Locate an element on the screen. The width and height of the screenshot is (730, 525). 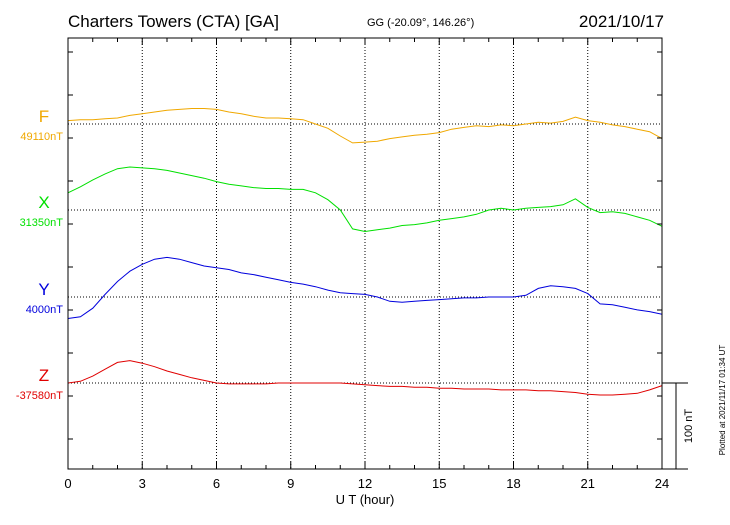
series-name-x: X is located at coordinates (43, 202).